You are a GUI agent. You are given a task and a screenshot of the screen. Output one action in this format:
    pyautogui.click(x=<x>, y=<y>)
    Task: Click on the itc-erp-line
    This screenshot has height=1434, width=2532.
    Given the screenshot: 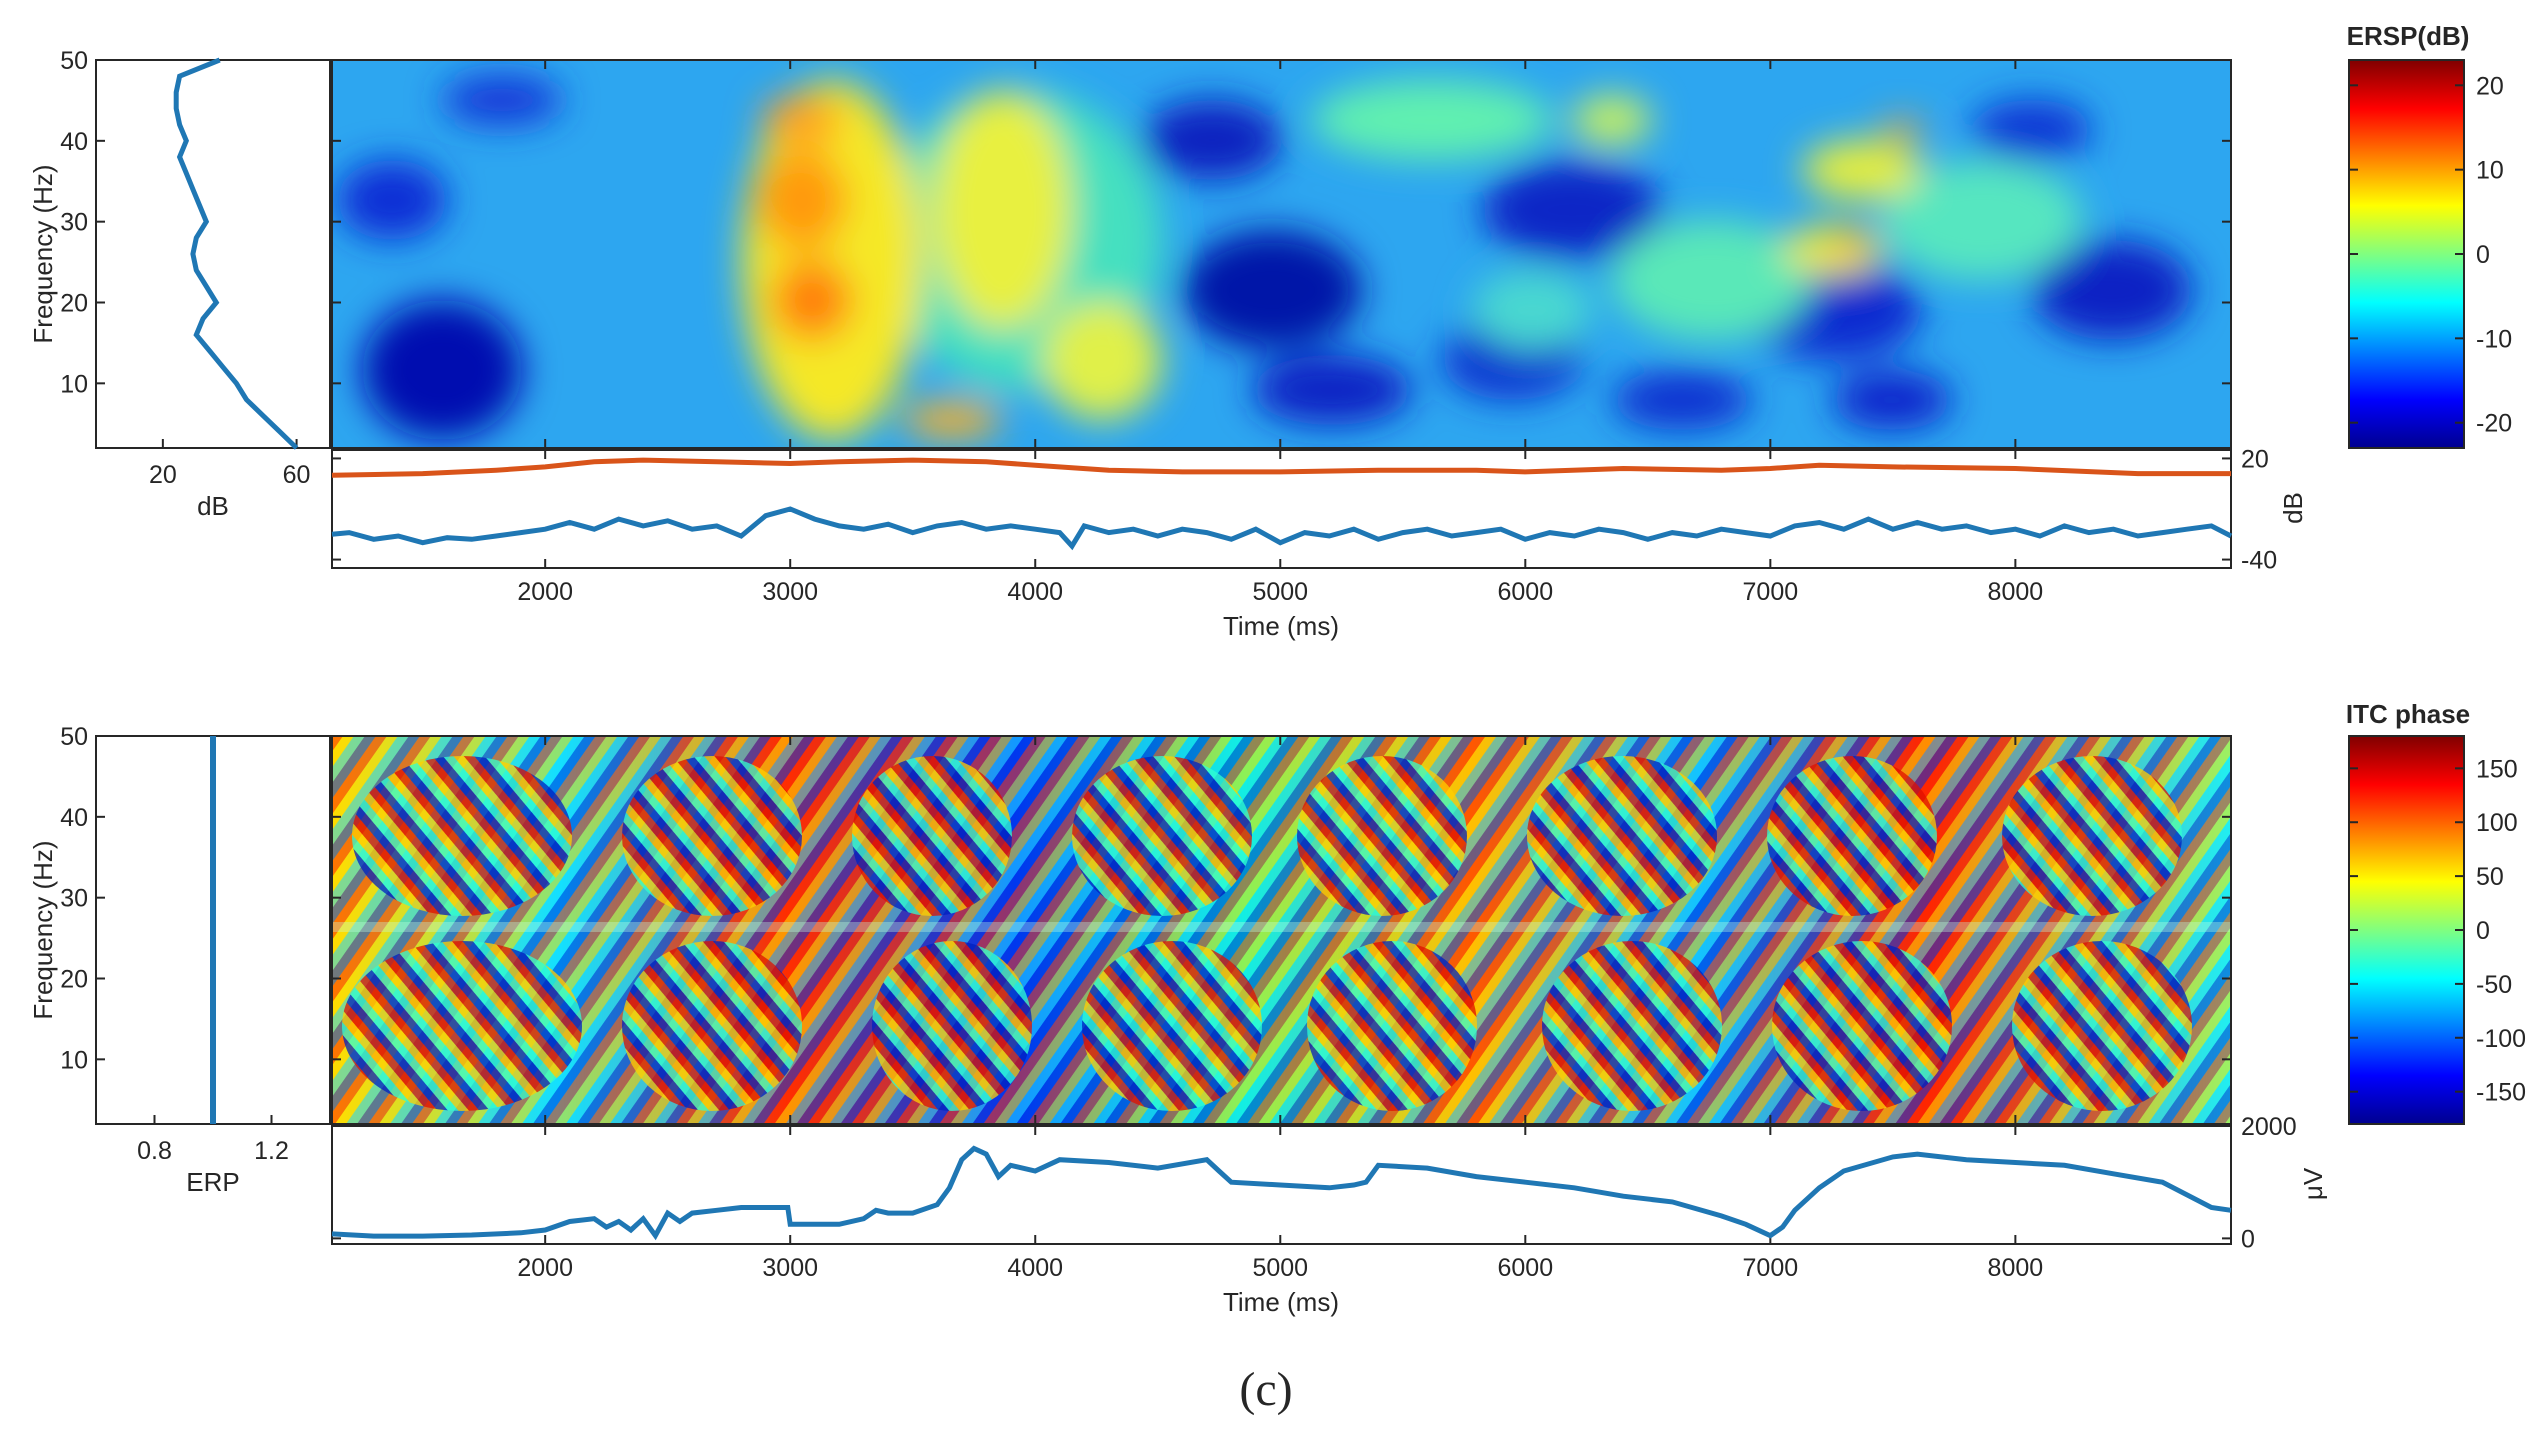 What is the action you would take?
    pyautogui.click(x=1281, y=1193)
    